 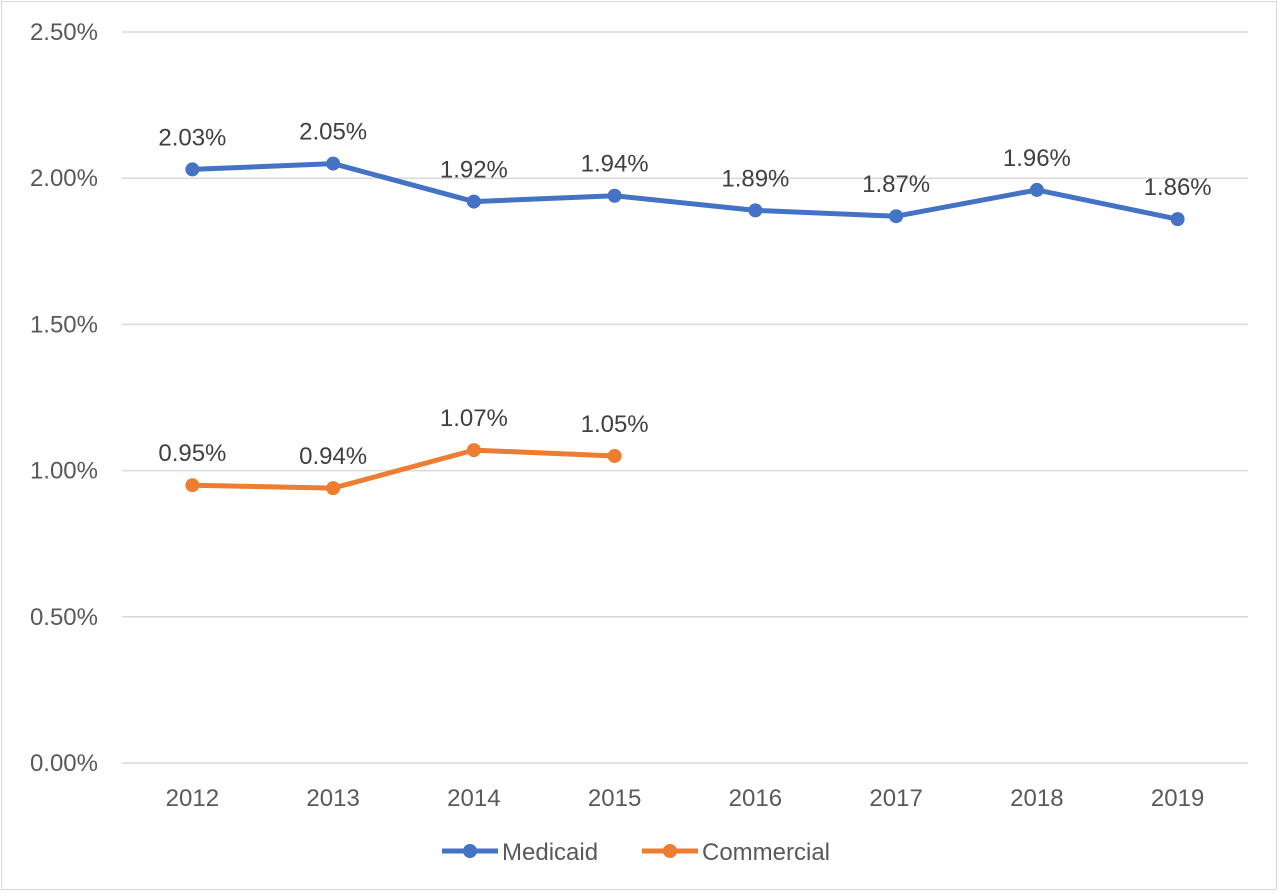 I want to click on data-label: 1.96%, so click(x=1037, y=158).